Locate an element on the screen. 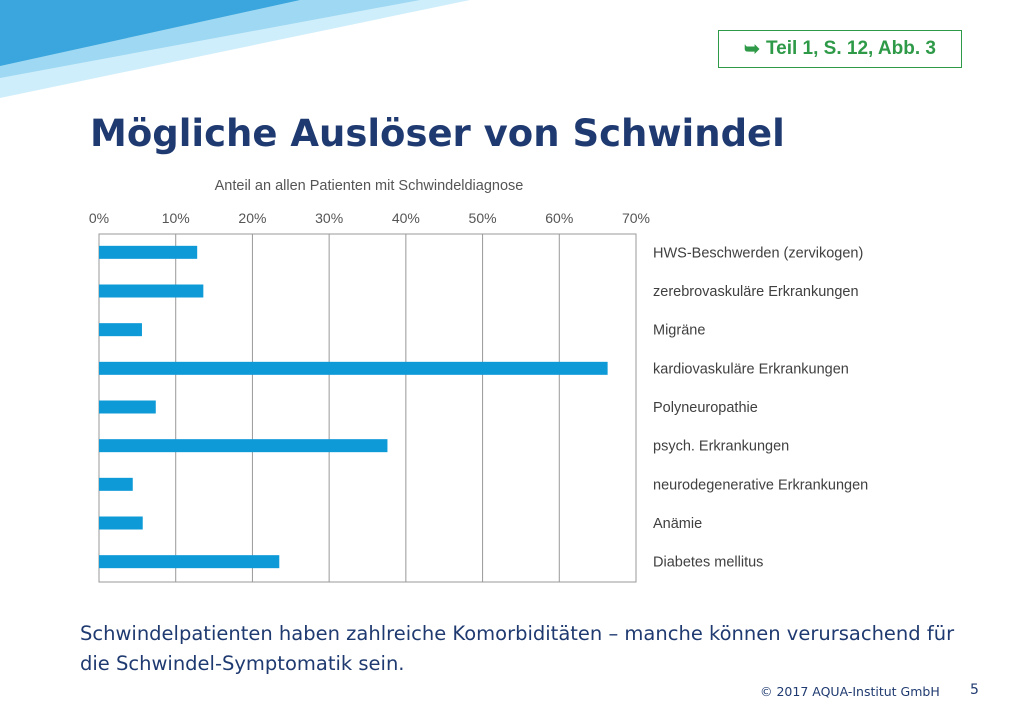 The height and width of the screenshot is (717, 1024). category-label: kardiovaskuläre Erkrankungen is located at coordinates (751, 369).